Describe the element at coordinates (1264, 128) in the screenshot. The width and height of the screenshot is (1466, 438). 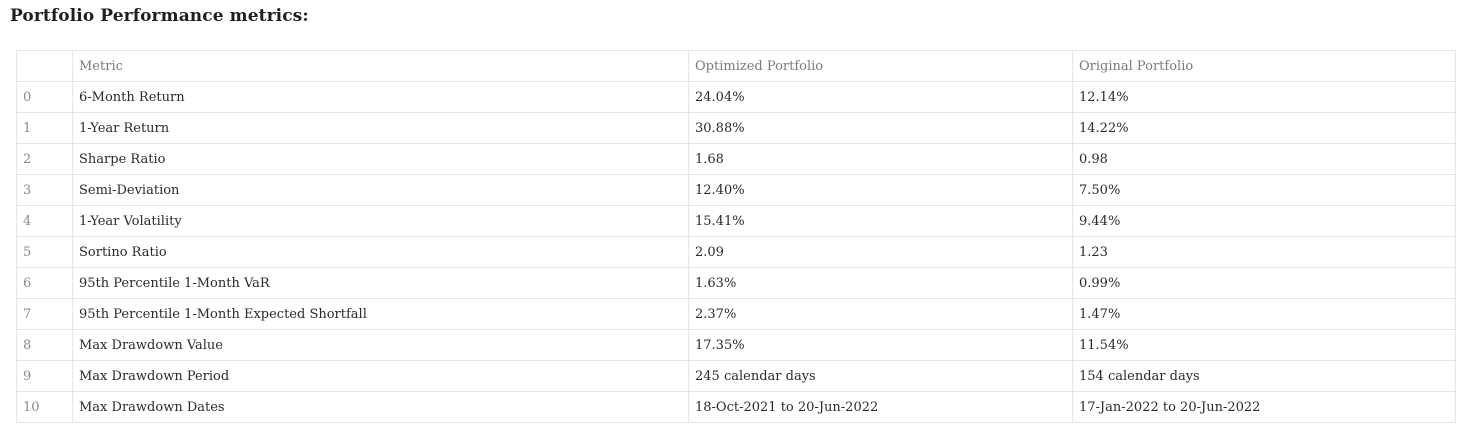
I see `original-value-cell: 14.22%` at that location.